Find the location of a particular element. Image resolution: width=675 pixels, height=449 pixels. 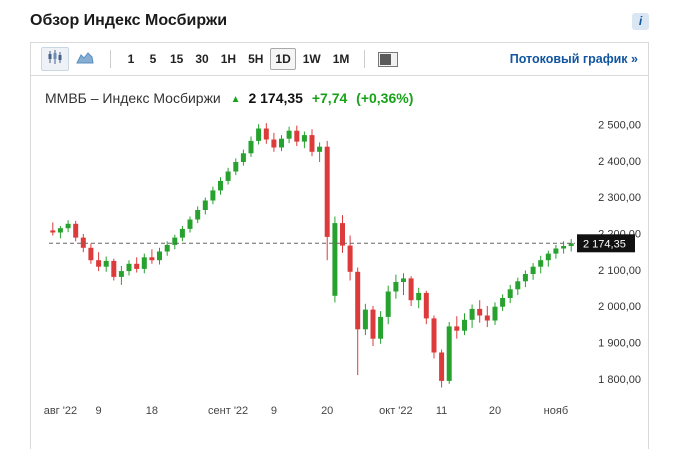

info-icon: i is located at coordinates (640, 21).